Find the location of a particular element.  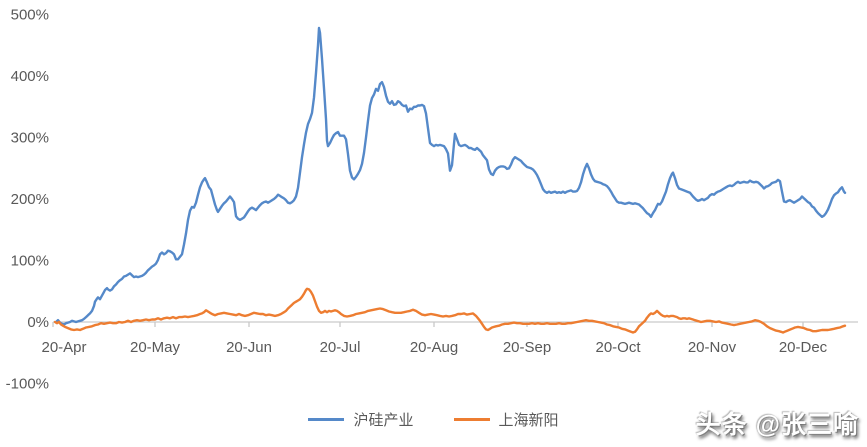

y-axis-label: 400% is located at coordinates (30, 76).